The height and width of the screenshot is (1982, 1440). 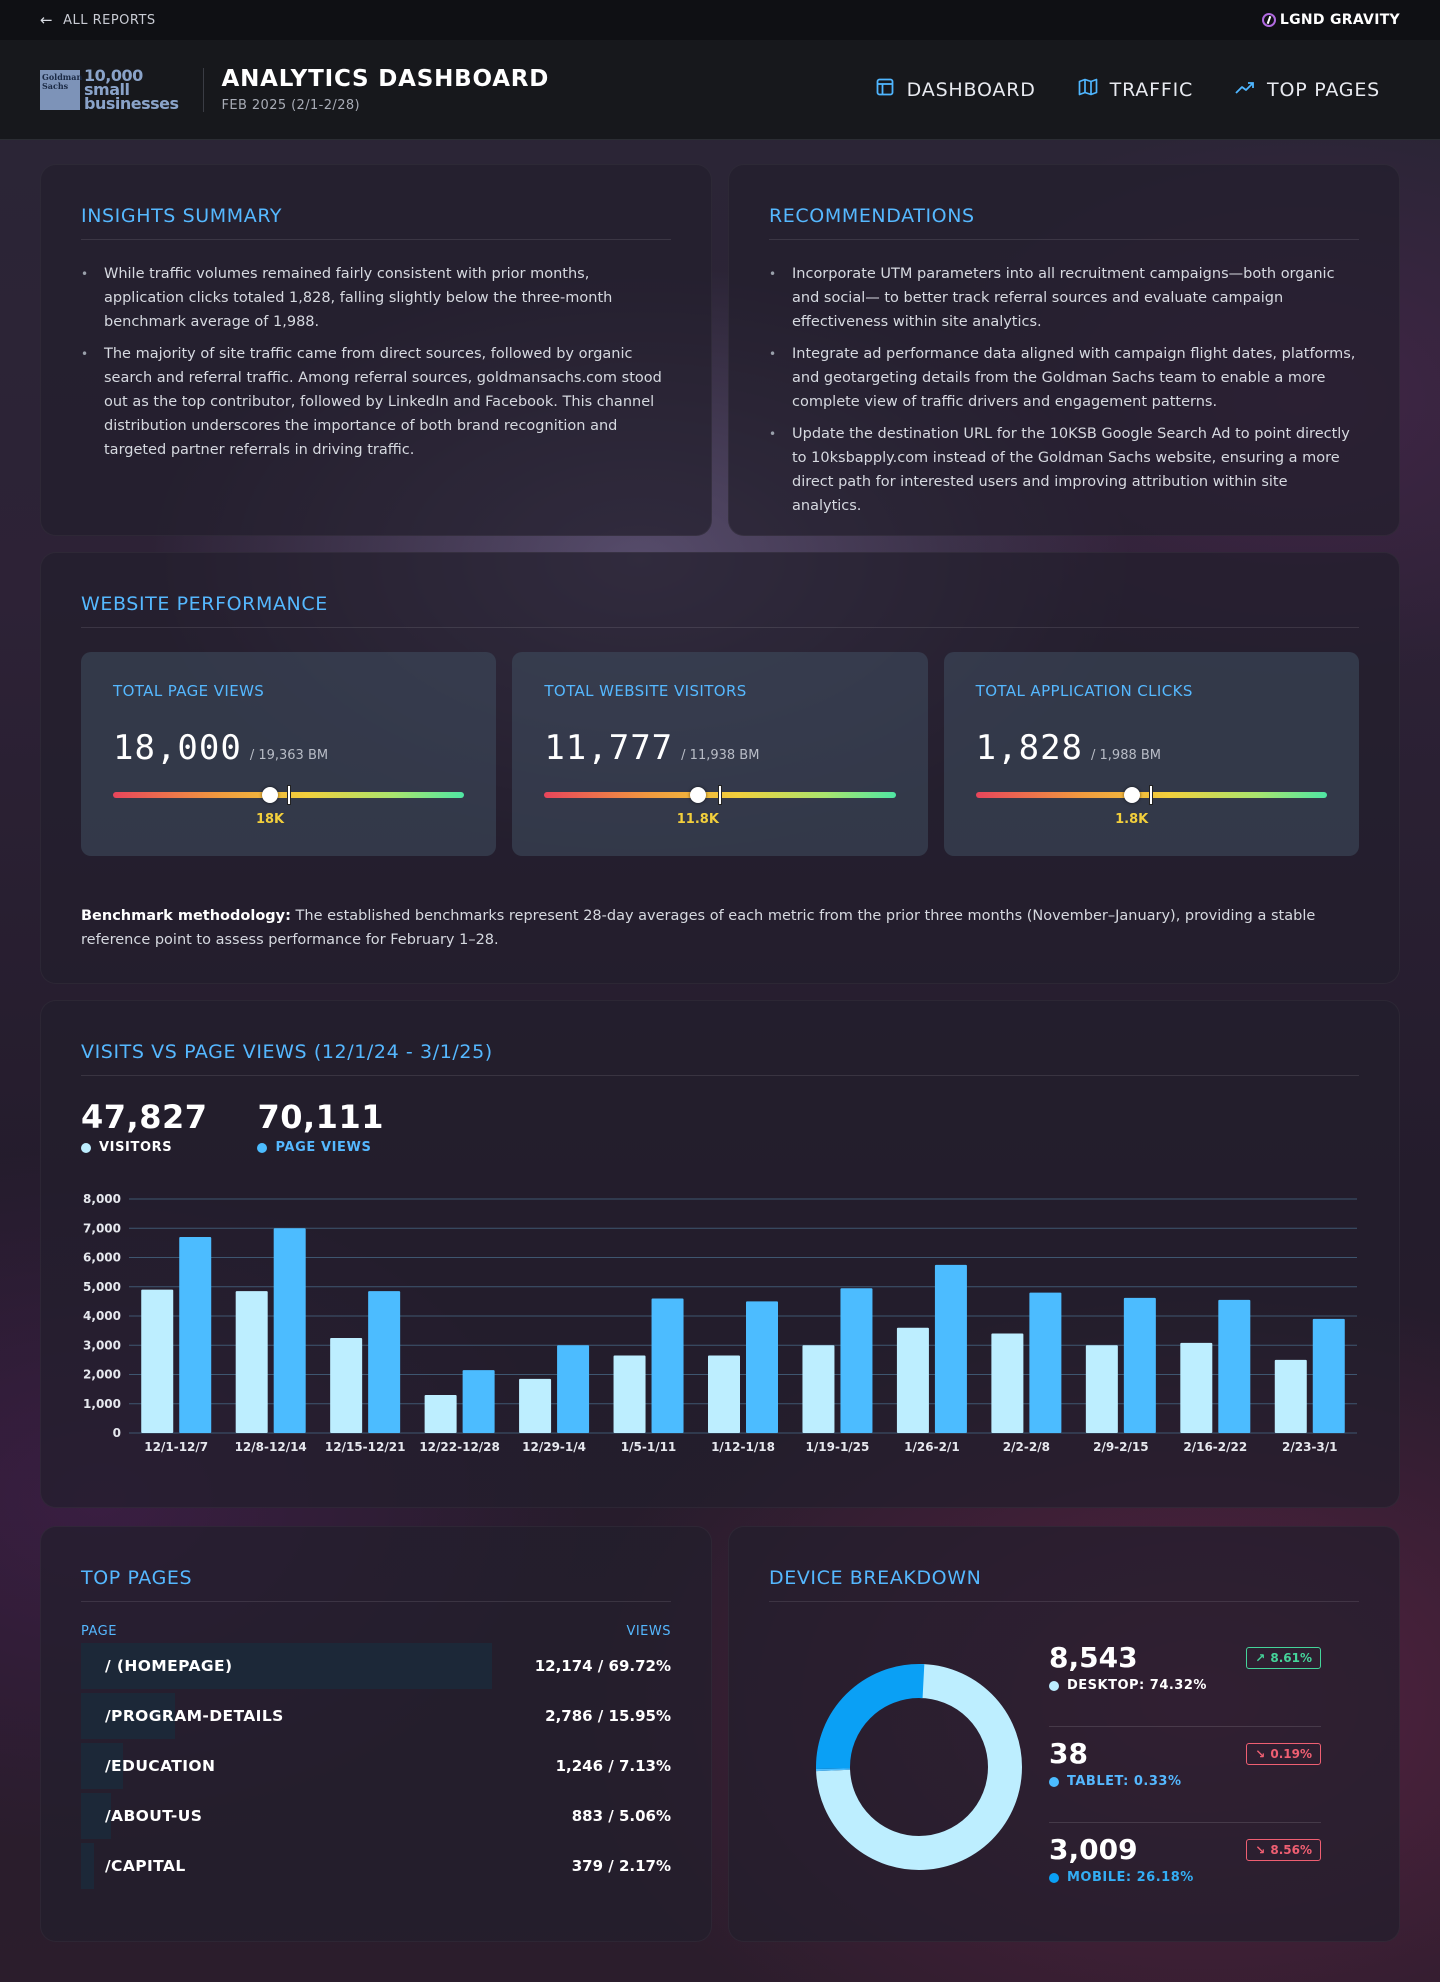 I want to click on metric-benchmark: / 11,938 BM, so click(x=720, y=755).